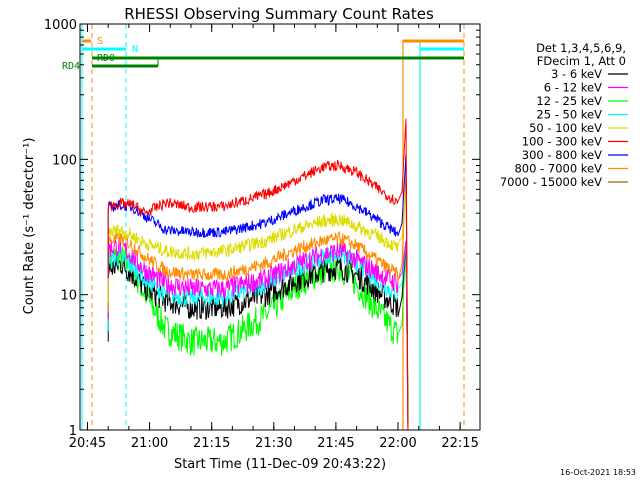 This screenshot has height=480, width=640. What do you see at coordinates (576, 74) in the screenshot?
I see `legend-entry-label: 3 - 6 keV` at bounding box center [576, 74].